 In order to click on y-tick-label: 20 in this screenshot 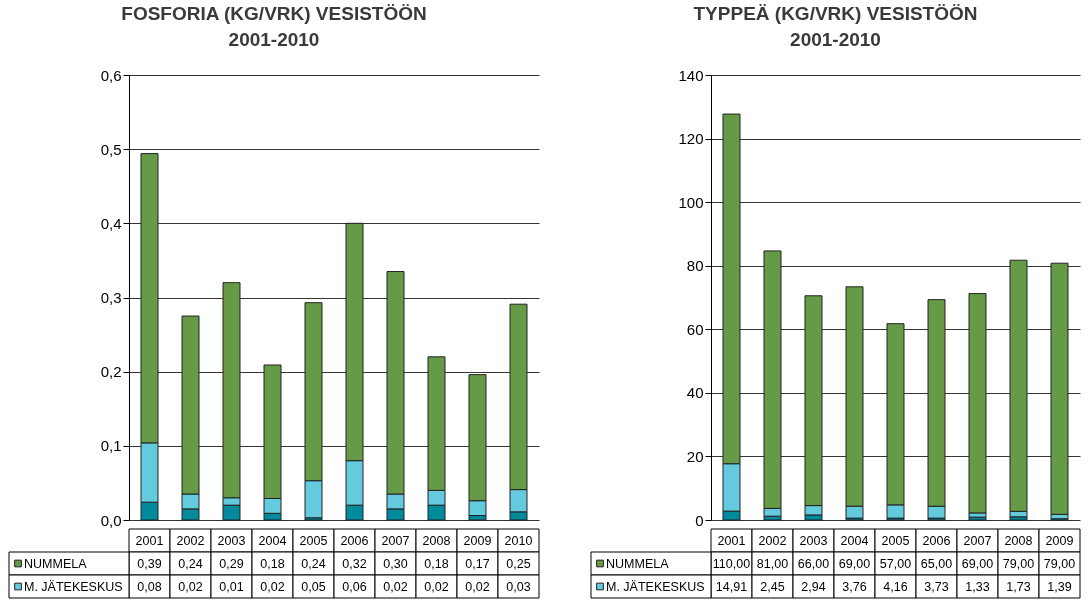, I will do `click(695, 456)`.